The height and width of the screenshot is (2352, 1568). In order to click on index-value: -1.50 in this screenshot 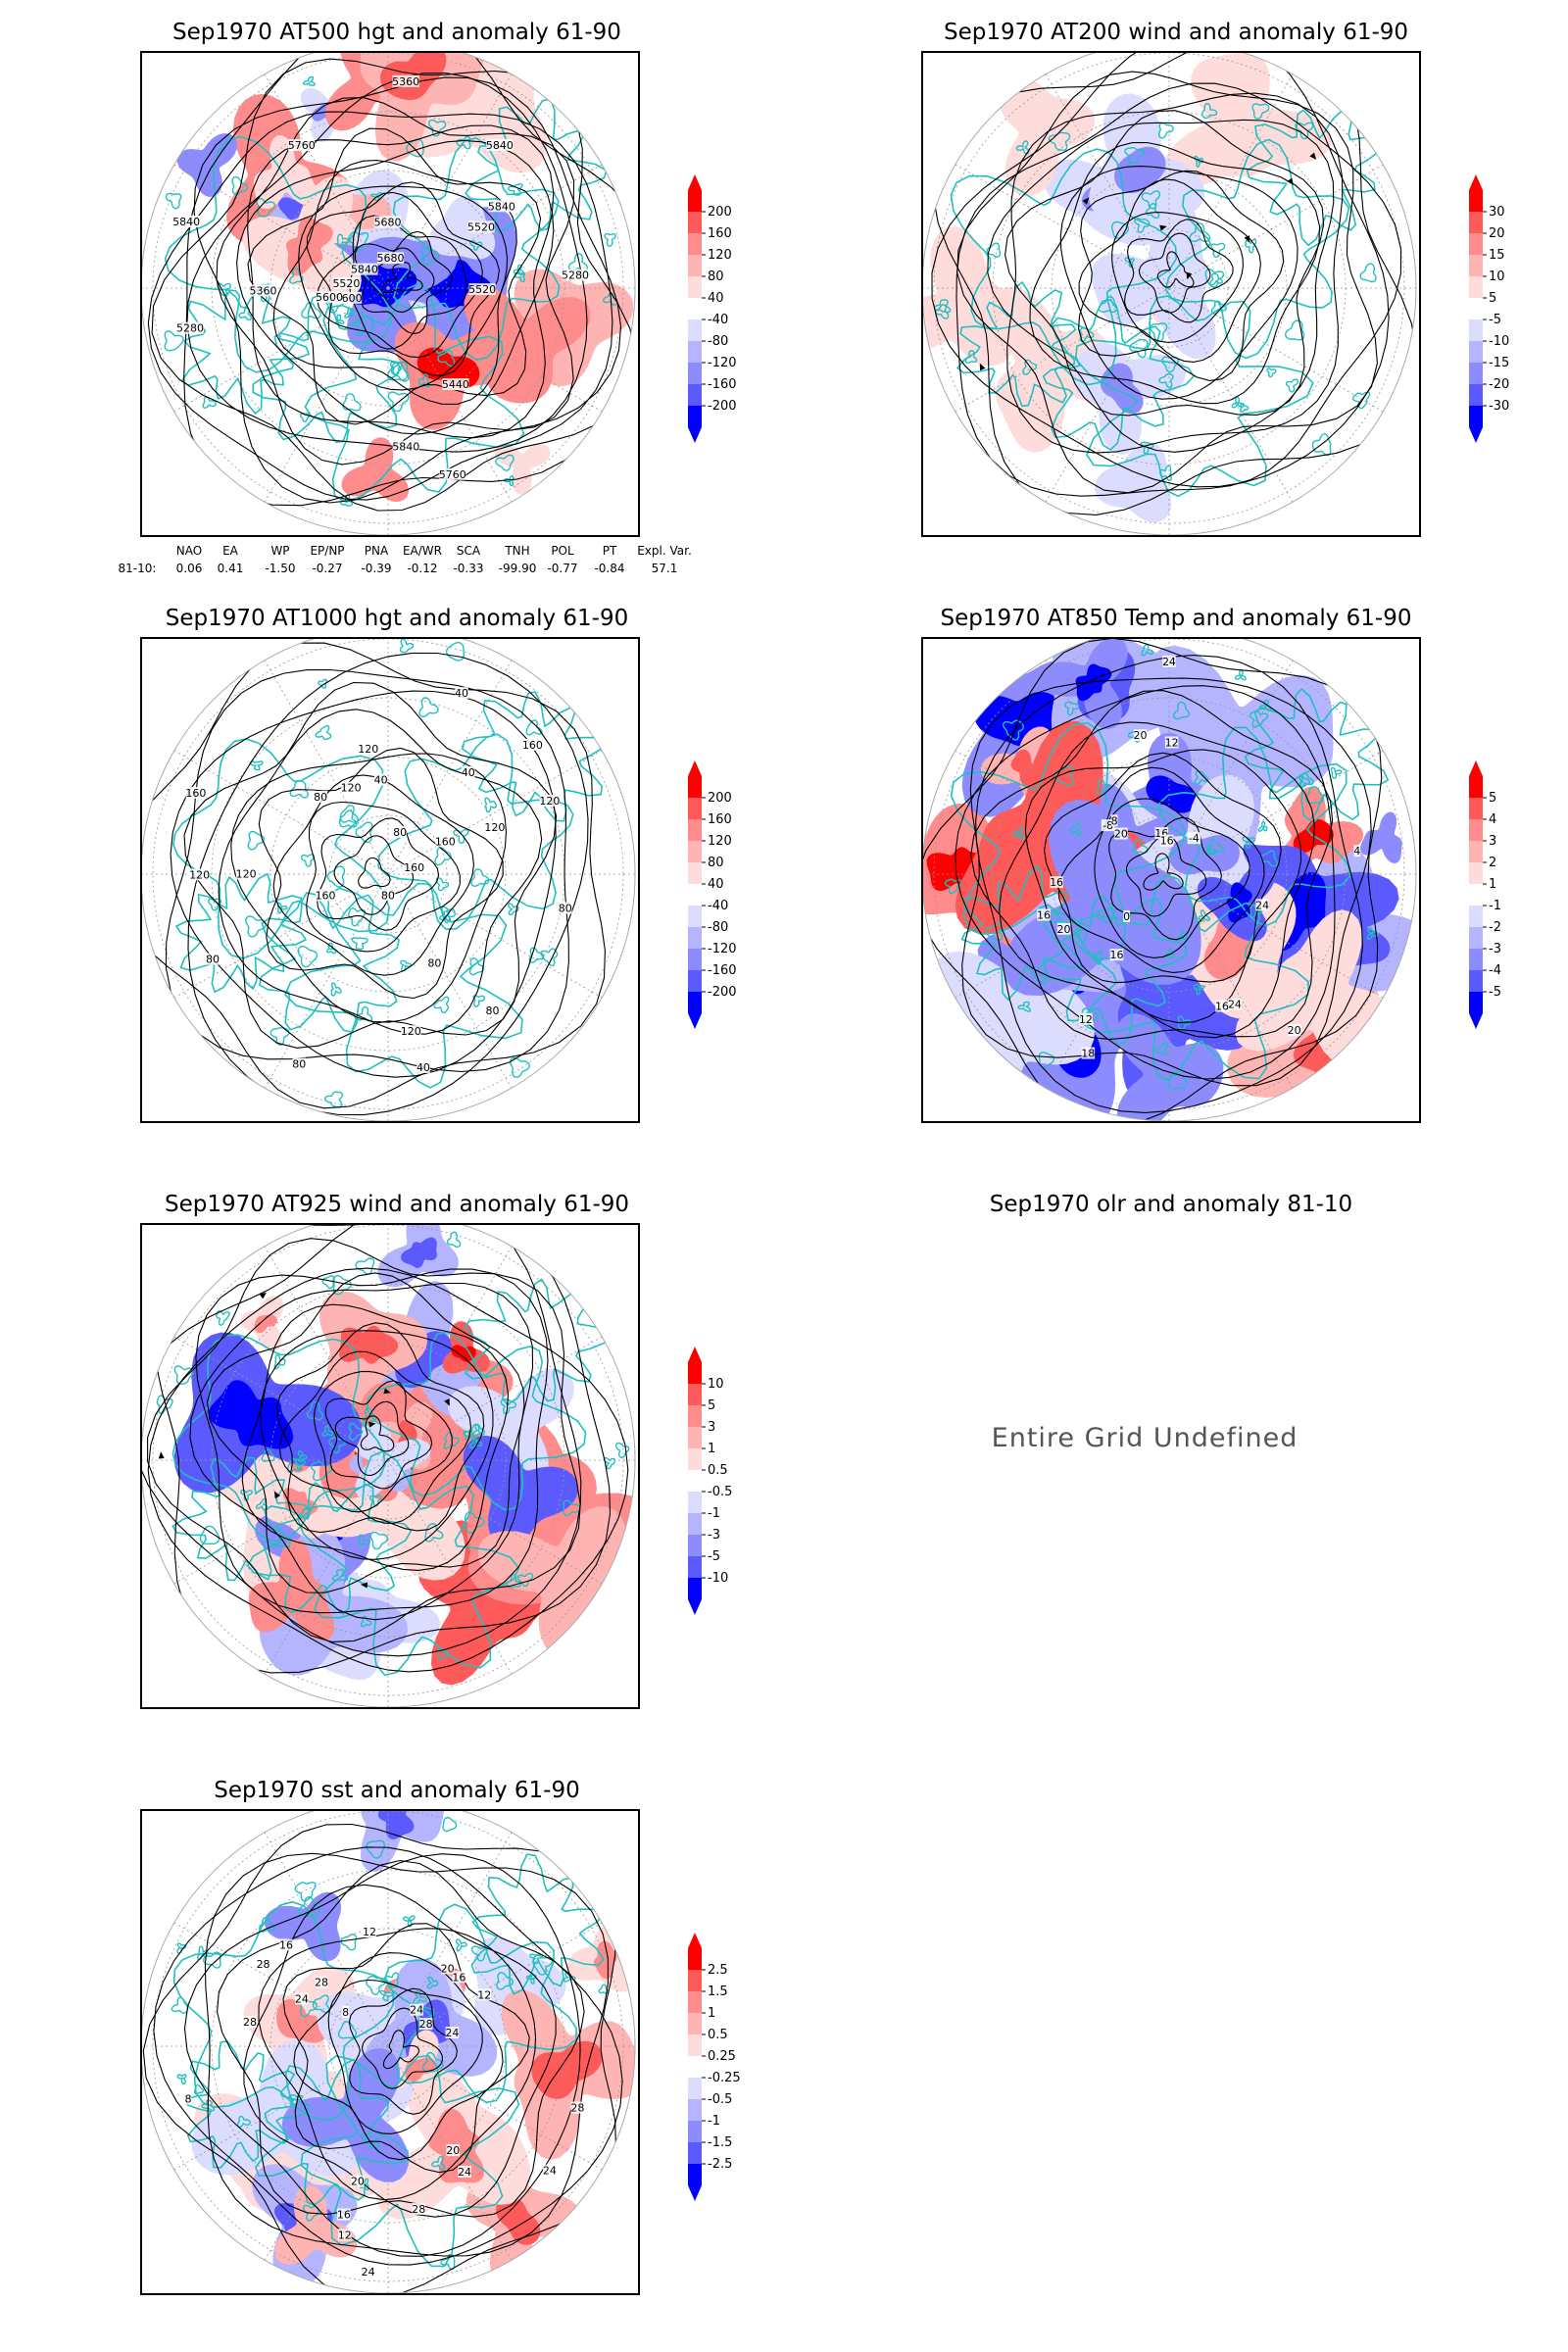, I will do `click(280, 568)`.